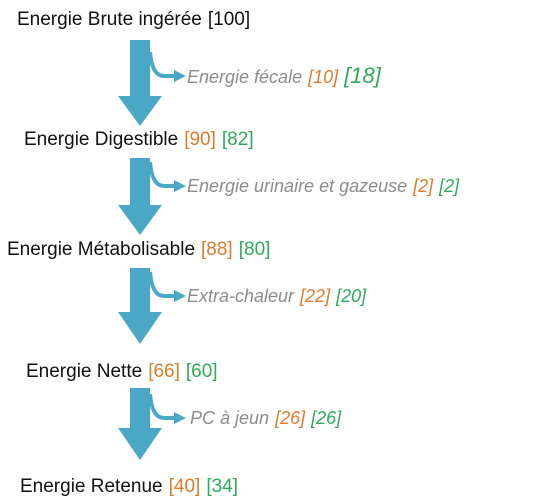 The image size is (547, 498). I want to click on node-value: [88], so click(217, 249).